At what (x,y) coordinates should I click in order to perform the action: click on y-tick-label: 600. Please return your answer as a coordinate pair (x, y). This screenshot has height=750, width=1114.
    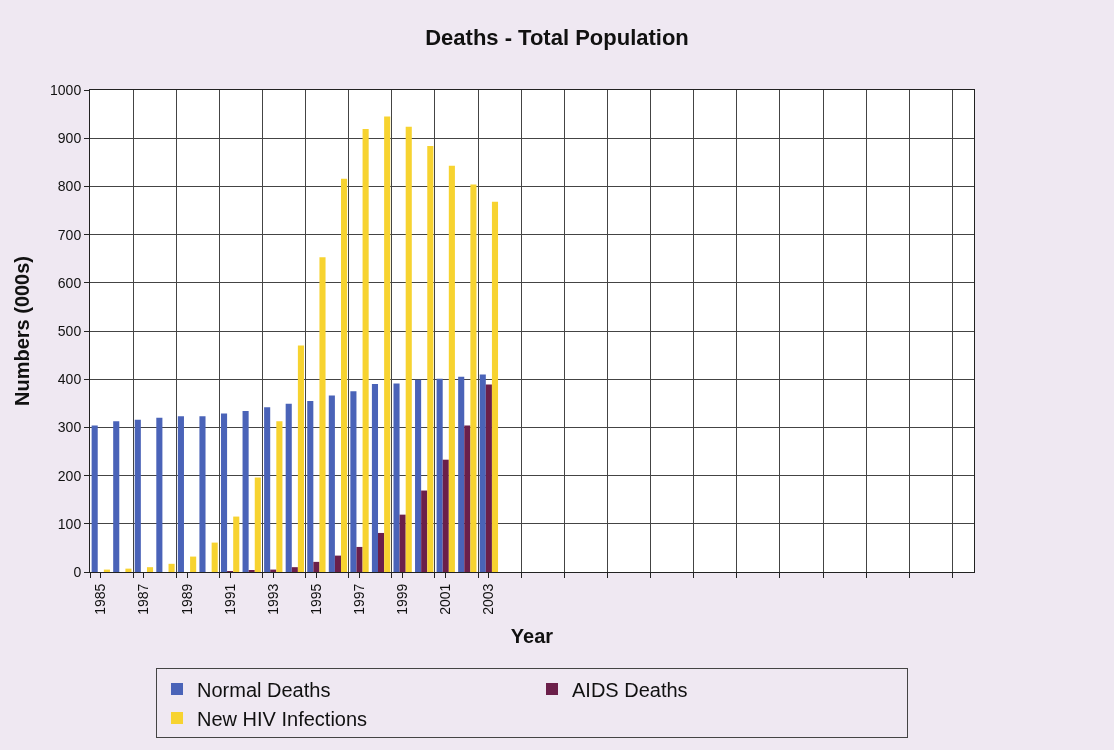
    Looking at the image, I should click on (69, 282).